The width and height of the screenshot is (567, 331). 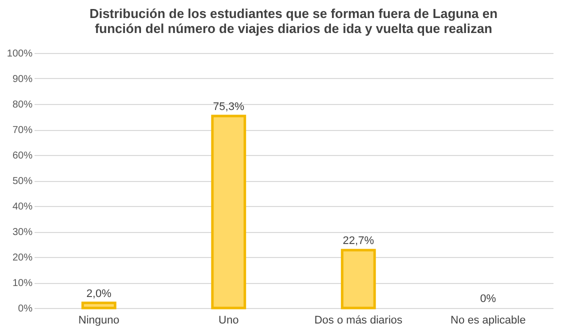 I want to click on y-tick-label: 50%, so click(x=22, y=181).